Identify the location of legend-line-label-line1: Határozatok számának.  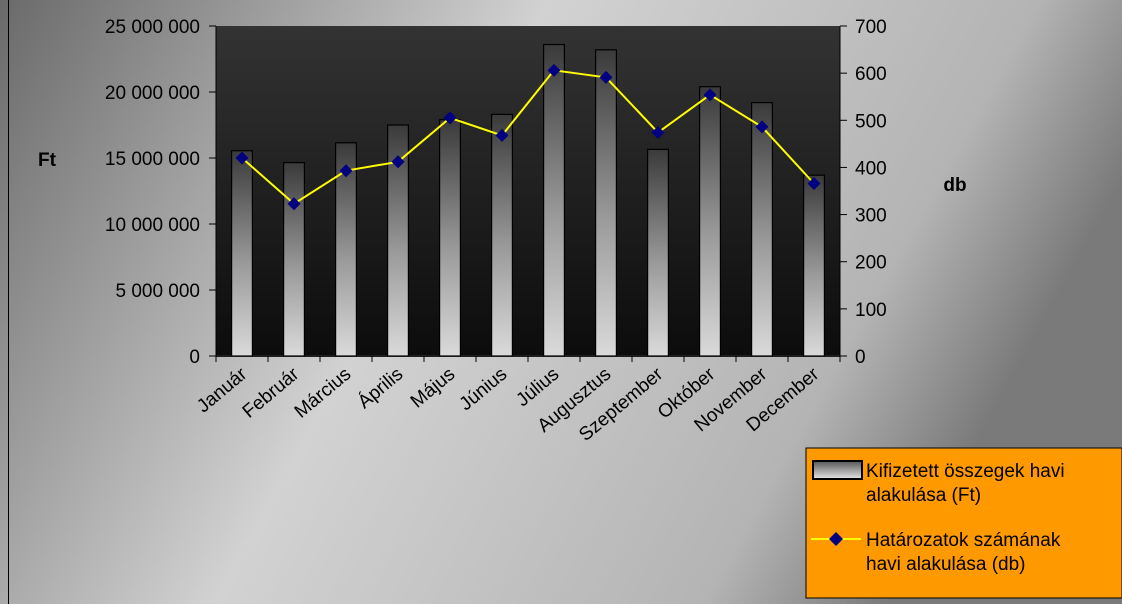
(963, 540).